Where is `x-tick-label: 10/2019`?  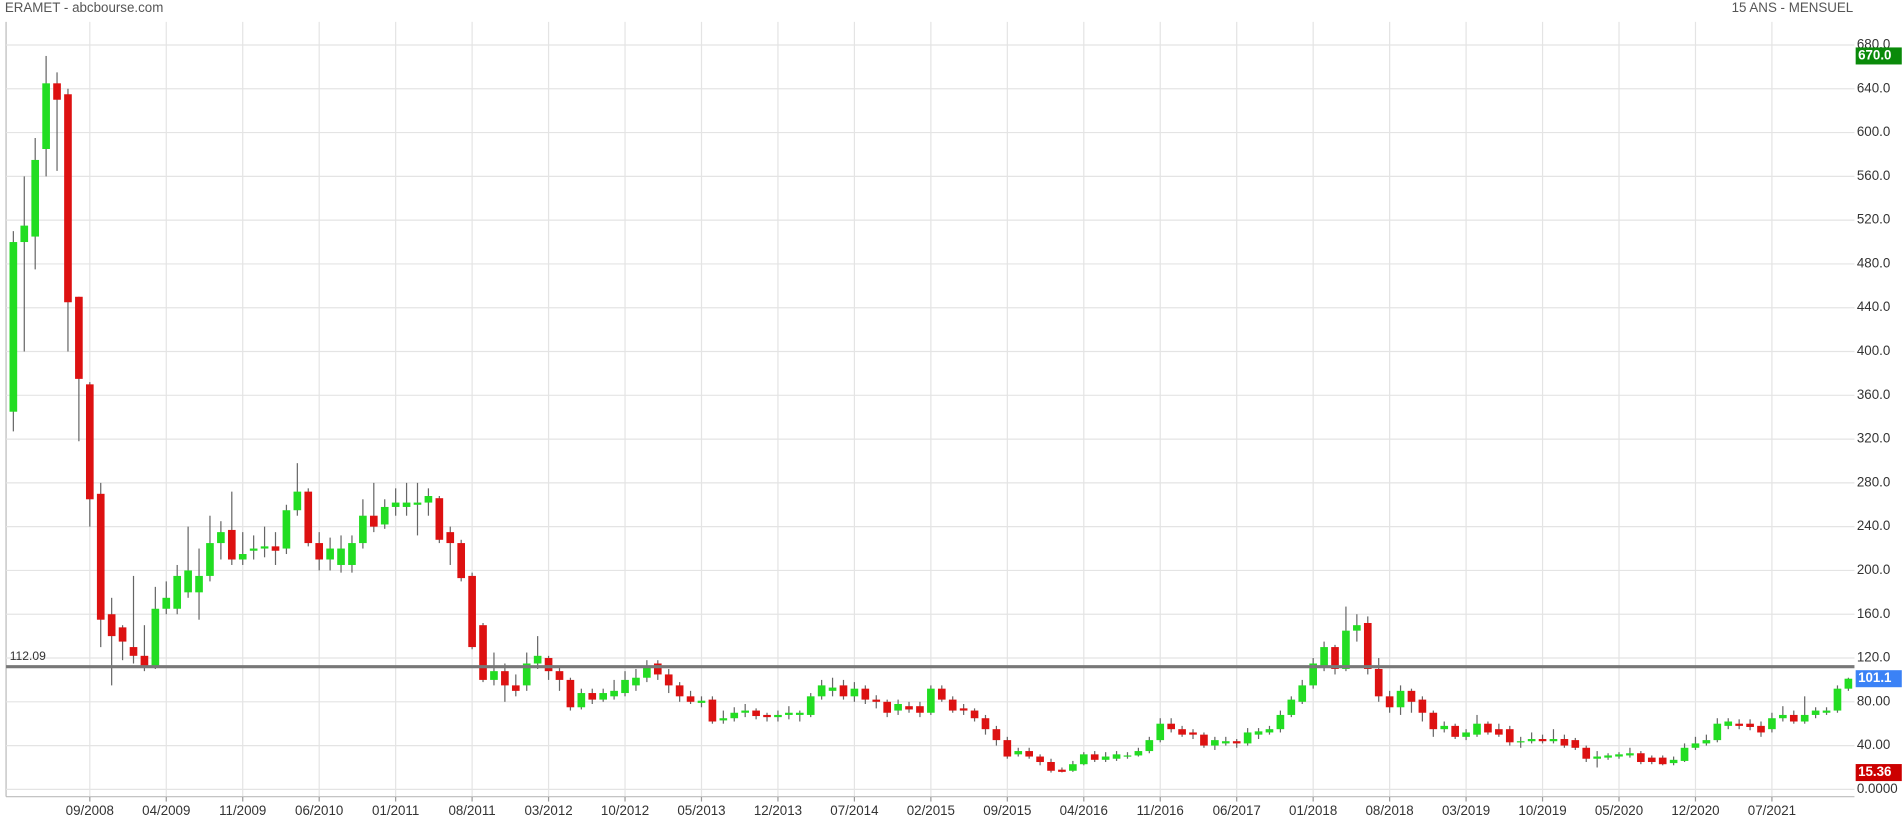 x-tick-label: 10/2019 is located at coordinates (1542, 810).